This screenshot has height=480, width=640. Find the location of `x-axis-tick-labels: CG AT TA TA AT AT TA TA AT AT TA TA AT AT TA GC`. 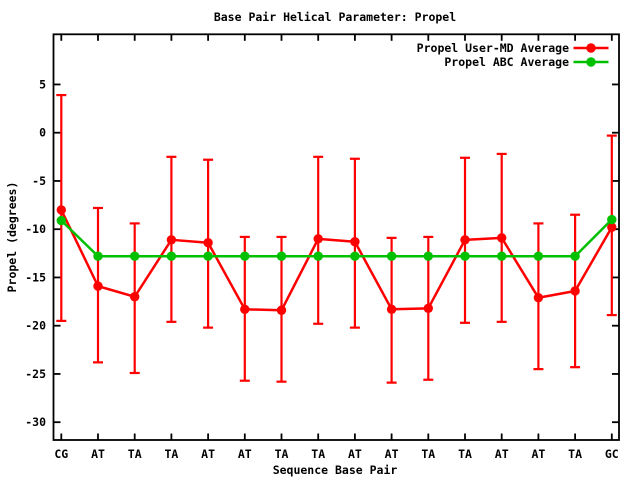

x-axis-tick-labels: CG AT TA TA AT AT TA TA AT AT TA TA AT AT TA GC is located at coordinates (336, 454).